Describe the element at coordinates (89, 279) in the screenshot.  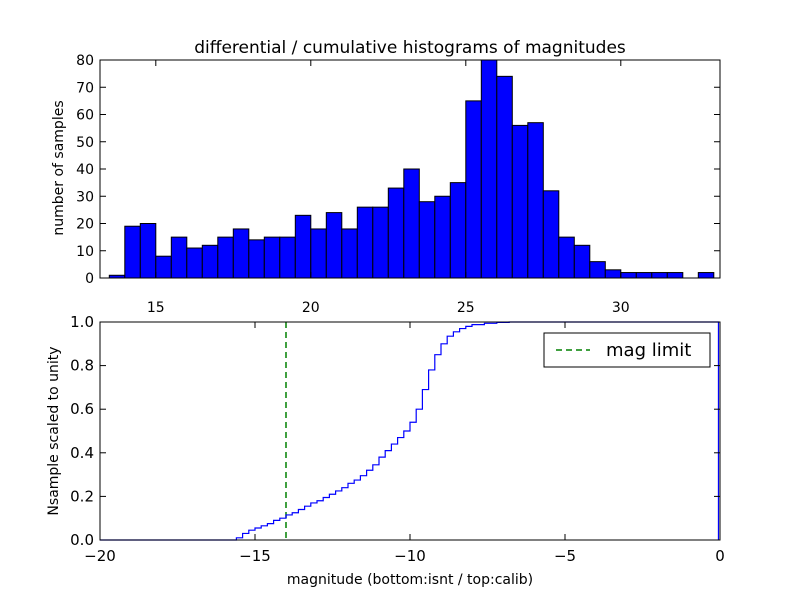
I see `y-tick-label: 0` at that location.